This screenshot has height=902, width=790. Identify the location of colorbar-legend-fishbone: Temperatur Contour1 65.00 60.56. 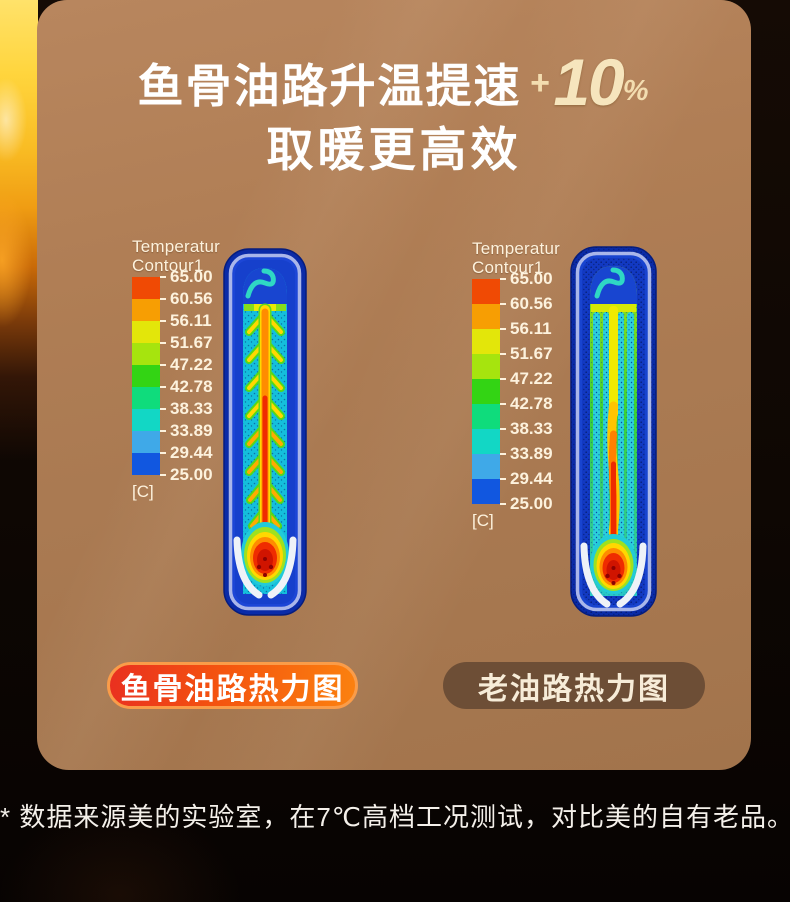
(176, 369).